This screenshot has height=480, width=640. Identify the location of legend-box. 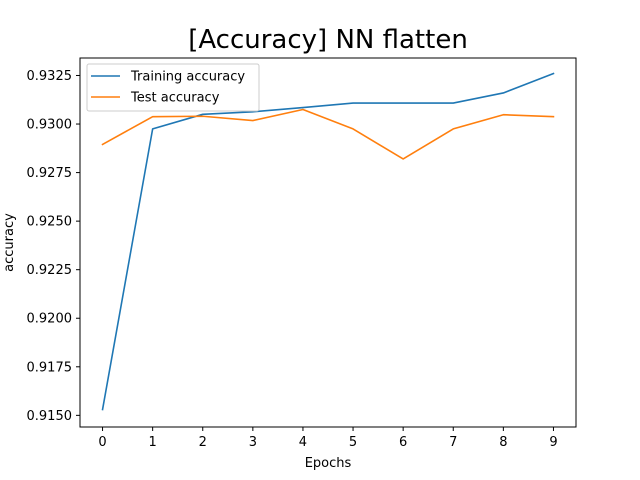
(173, 87).